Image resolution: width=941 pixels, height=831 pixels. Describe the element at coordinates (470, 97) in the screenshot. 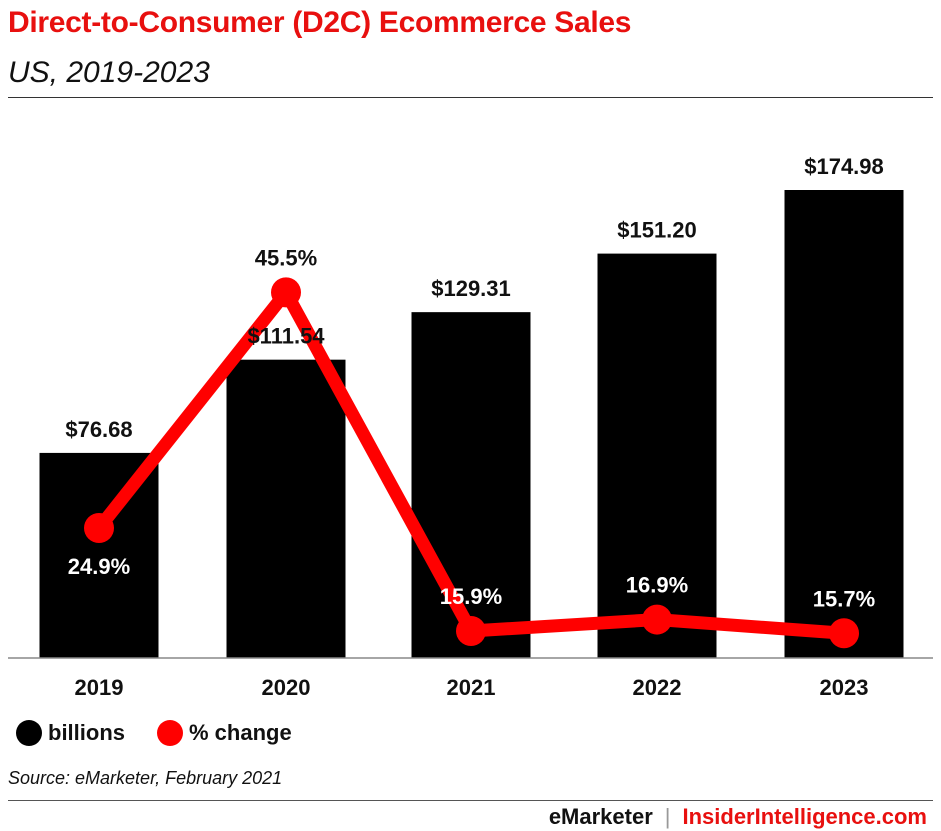

I see `header-divider` at that location.